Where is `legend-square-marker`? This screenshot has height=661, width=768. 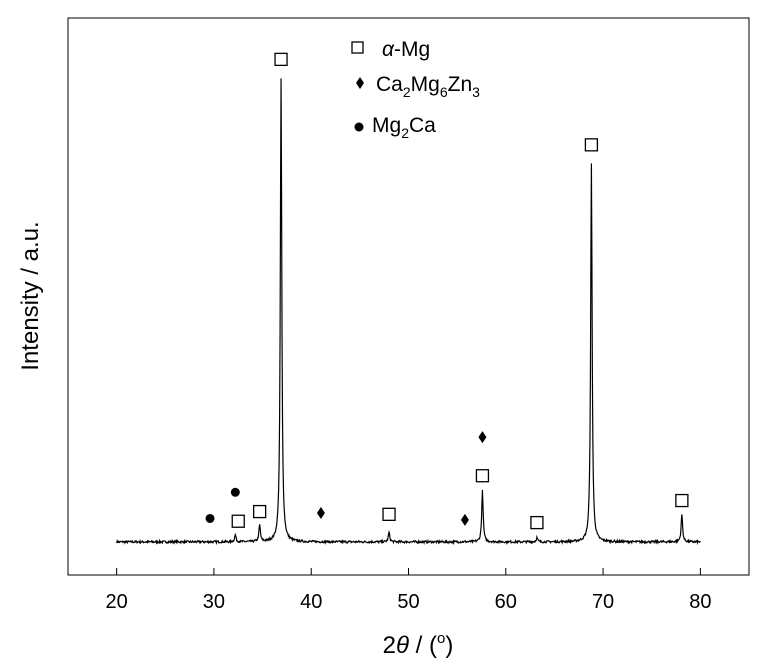
legend-square-marker is located at coordinates (357, 47).